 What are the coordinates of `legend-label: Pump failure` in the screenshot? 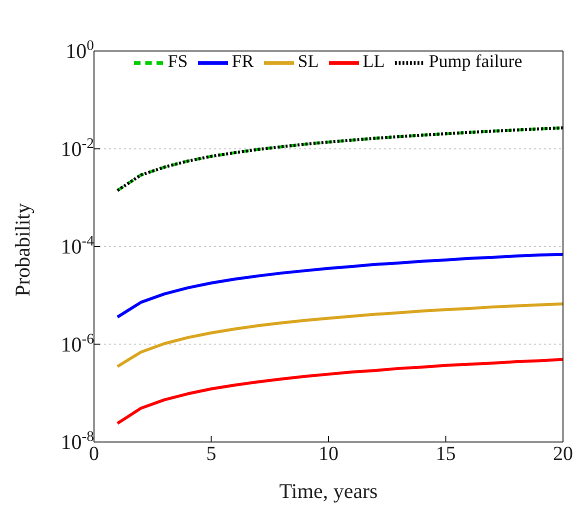 It's located at (475, 61).